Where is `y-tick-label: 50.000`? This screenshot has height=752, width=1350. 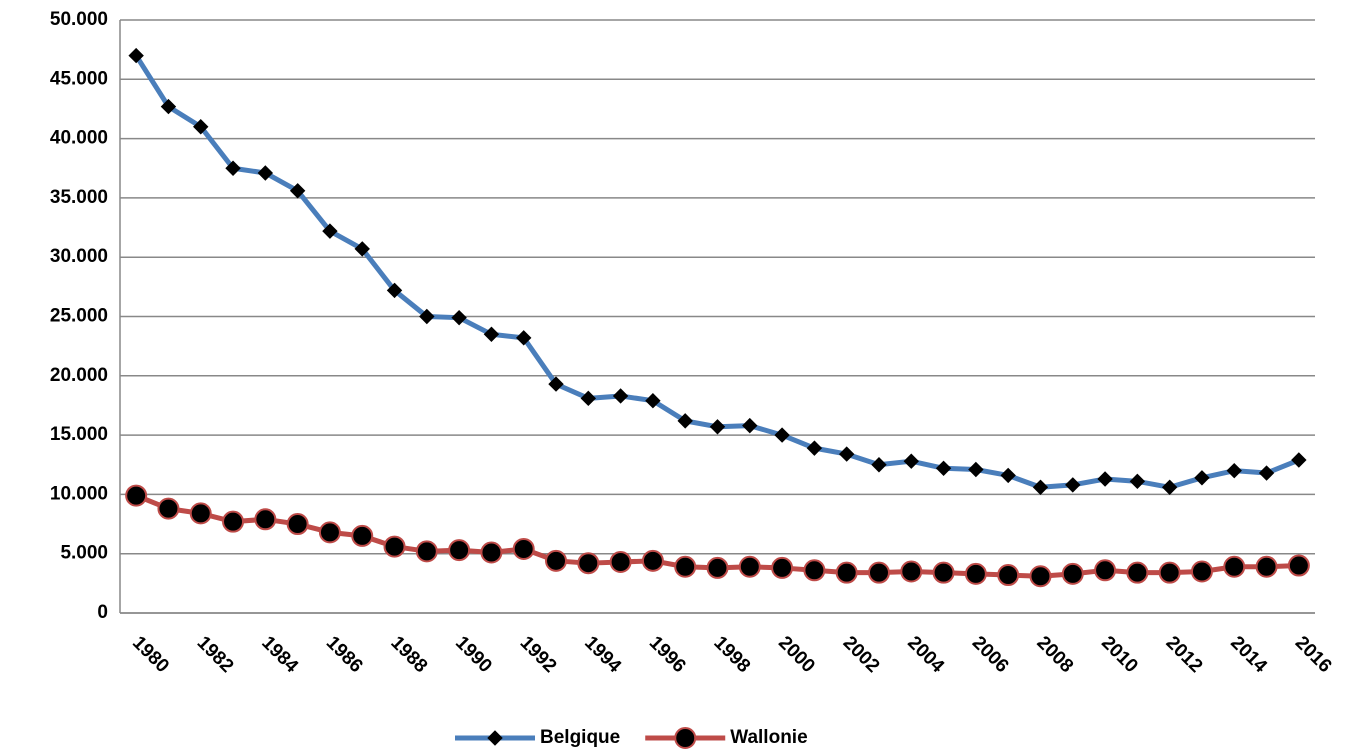 y-tick-label: 50.000 is located at coordinates (79, 19).